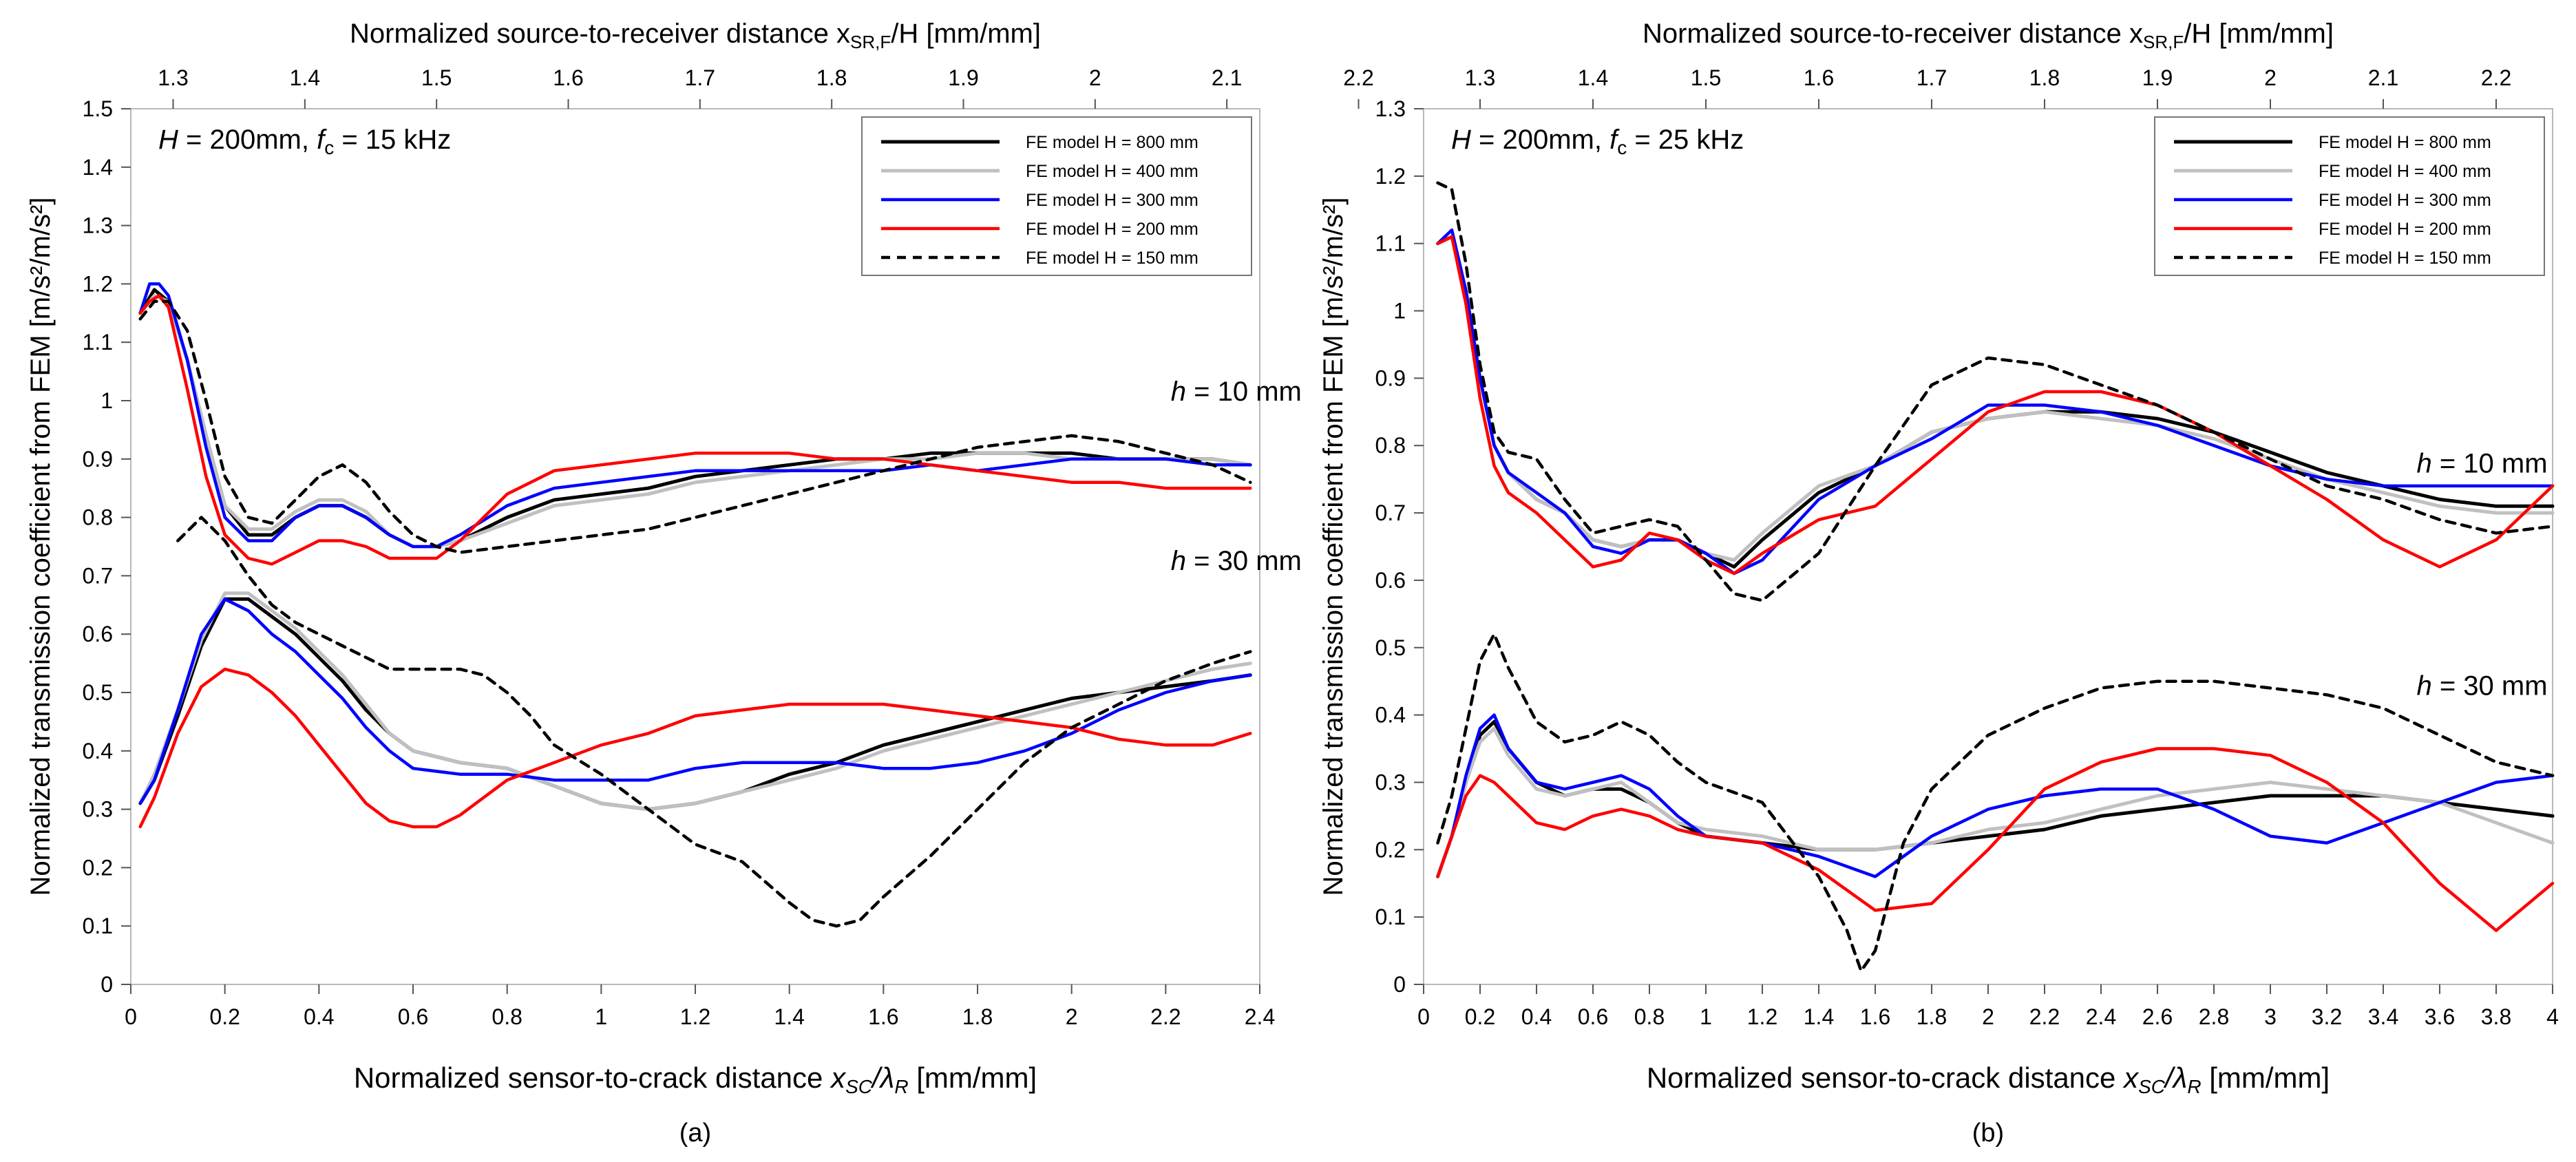 This screenshot has width=2576, height=1162. I want to click on series-line-200mm-h30, so click(1996, 840).